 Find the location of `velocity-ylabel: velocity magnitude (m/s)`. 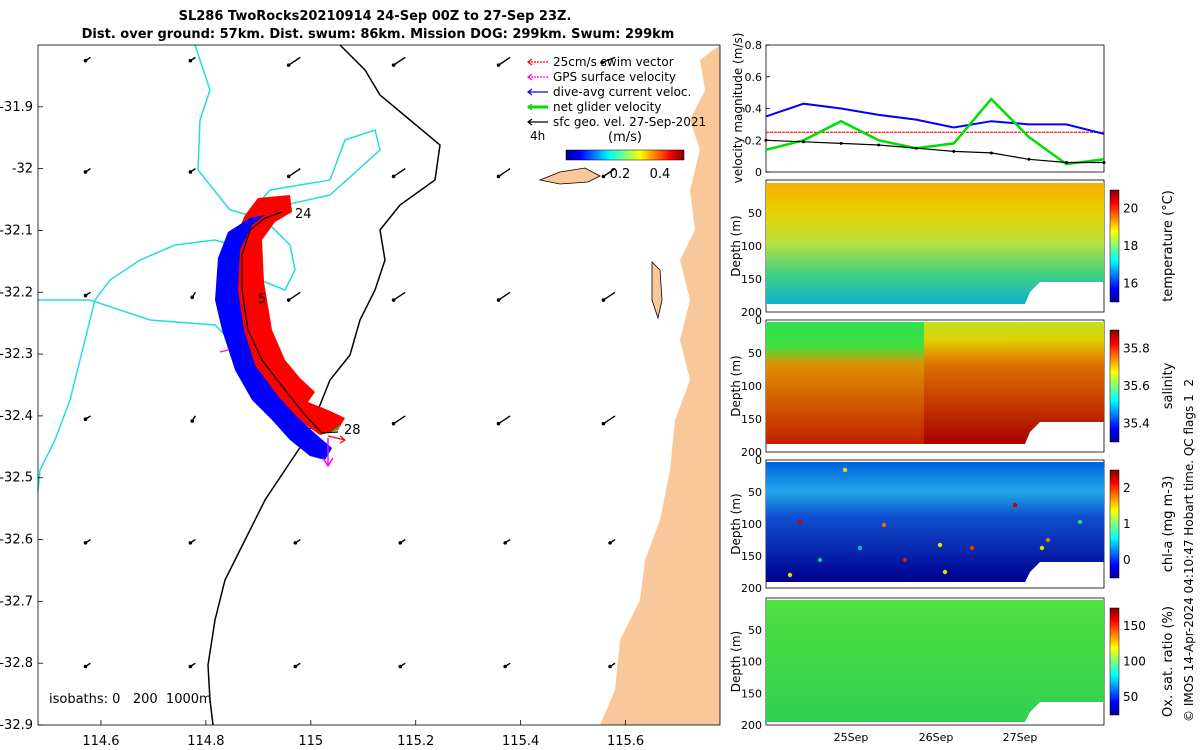

velocity-ylabel: velocity magnitude (m/s) is located at coordinates (738, 108).